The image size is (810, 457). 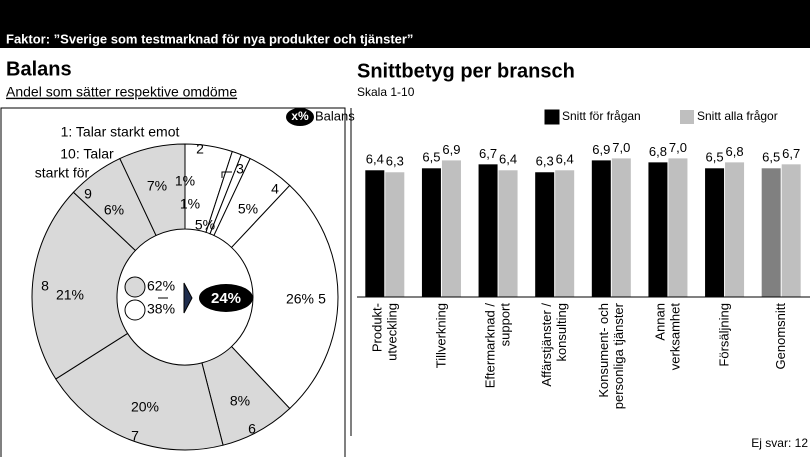 I want to click on balance-arrow, so click(x=188, y=298).